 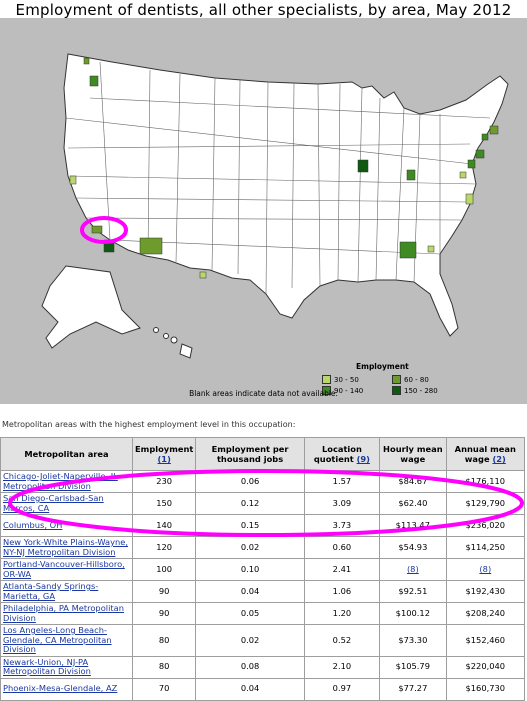 I want to click on legend-title: Employment, so click(x=382, y=366).